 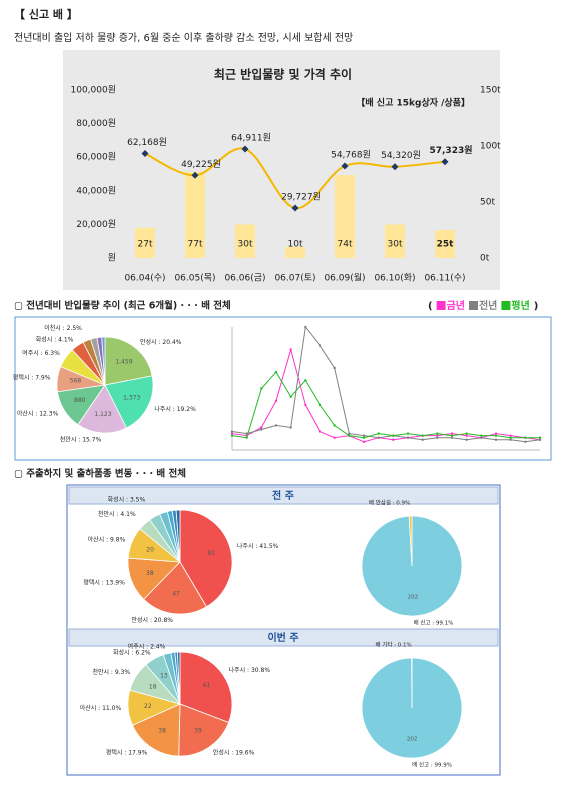 I want to click on pie-count: 39, so click(x=198, y=730).